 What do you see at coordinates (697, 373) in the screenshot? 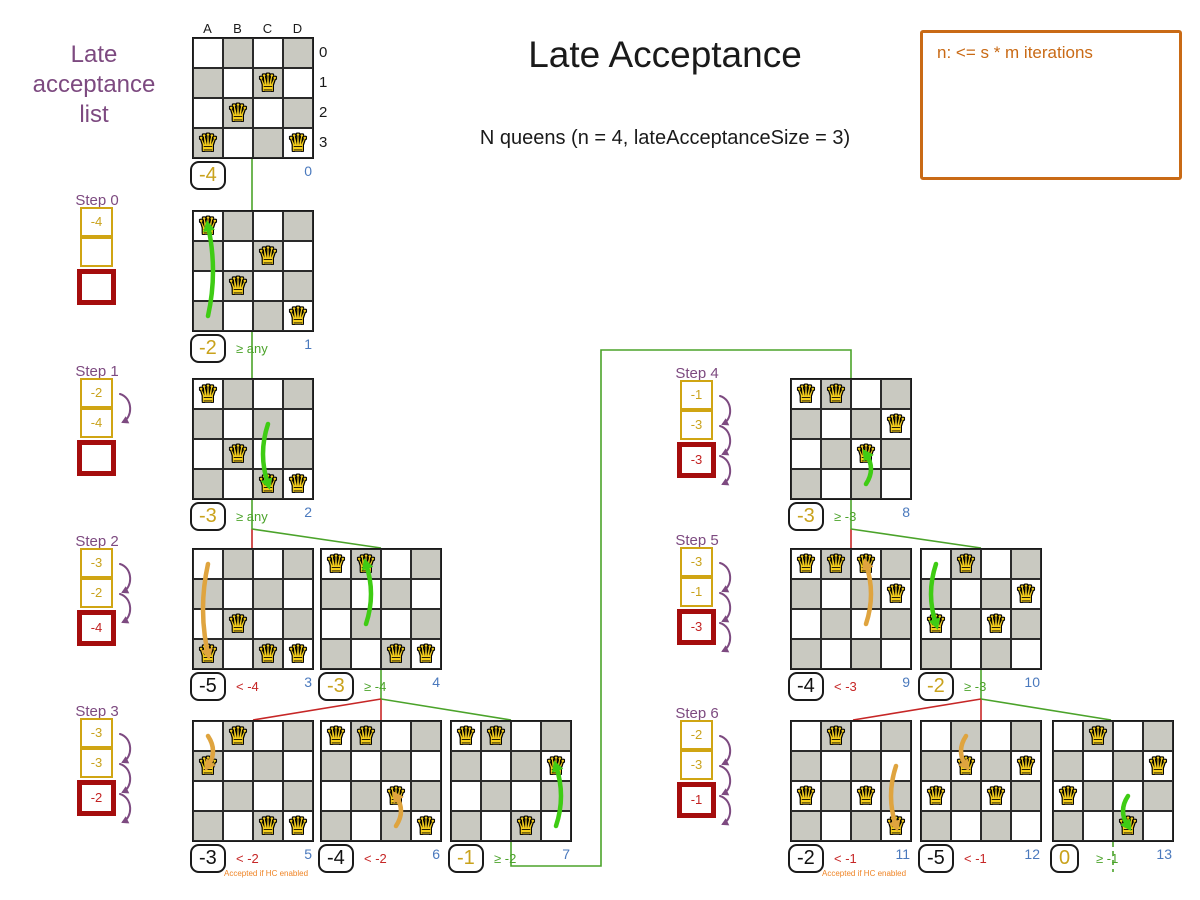
I see `step-label: Step 4` at bounding box center [697, 373].